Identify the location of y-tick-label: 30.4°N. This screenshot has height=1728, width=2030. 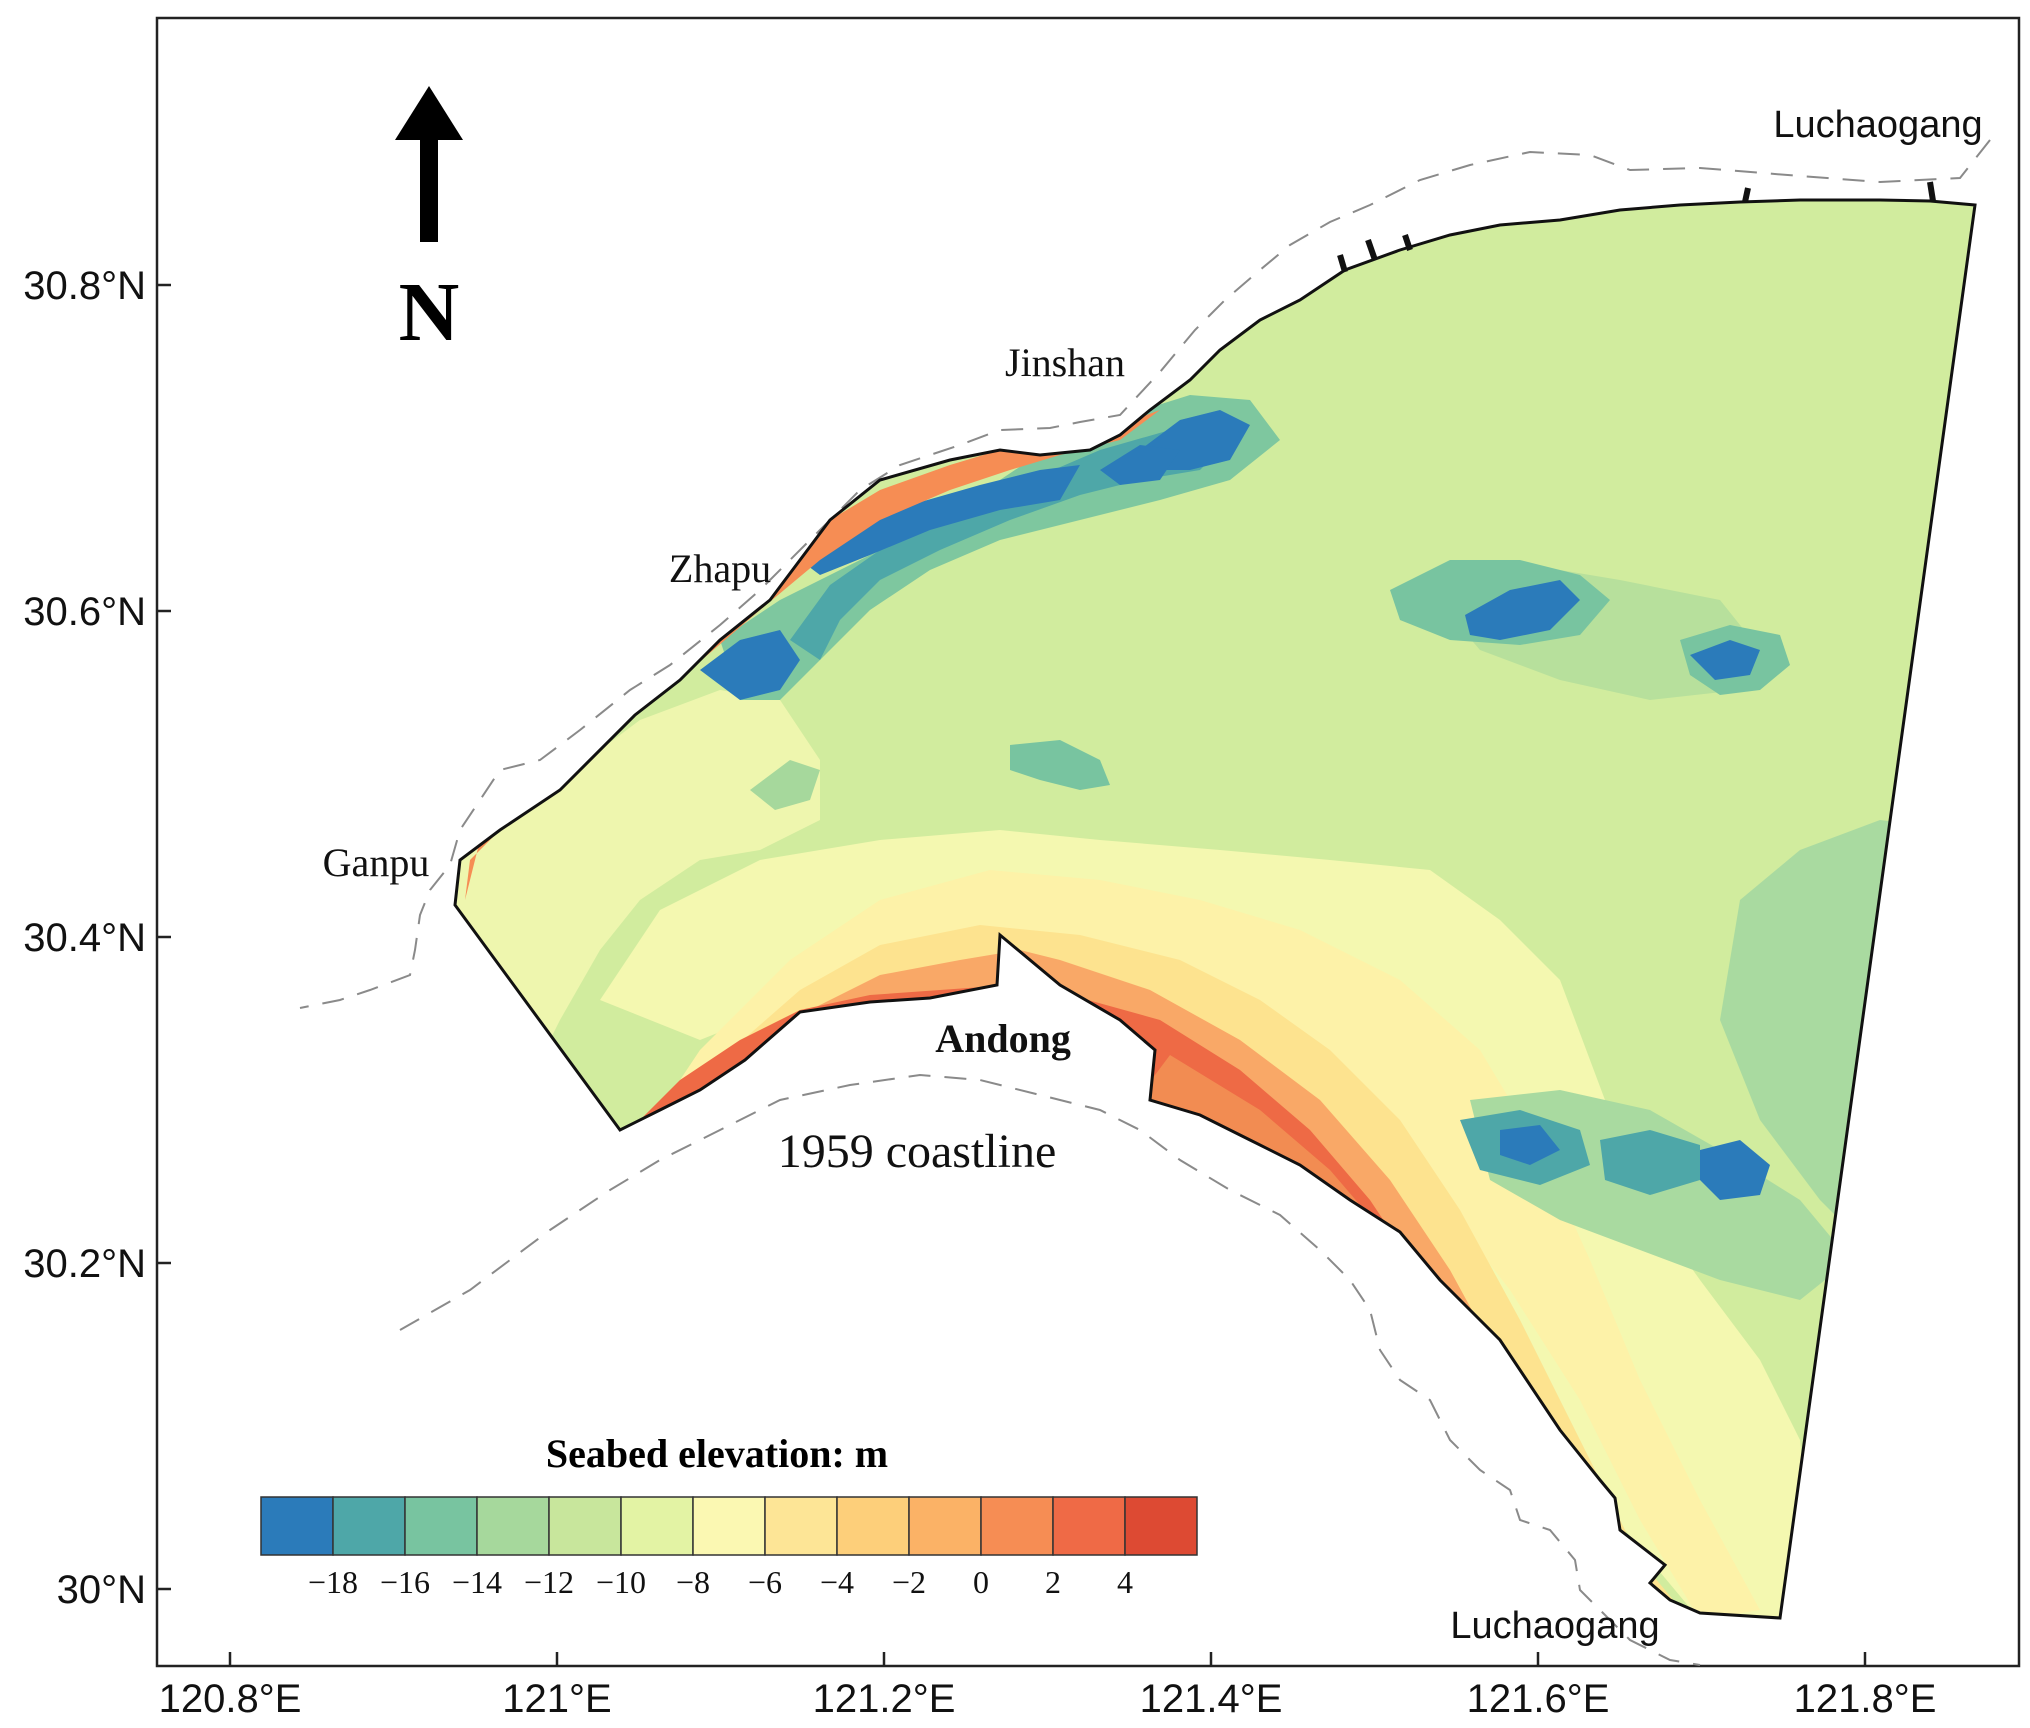
(84, 938).